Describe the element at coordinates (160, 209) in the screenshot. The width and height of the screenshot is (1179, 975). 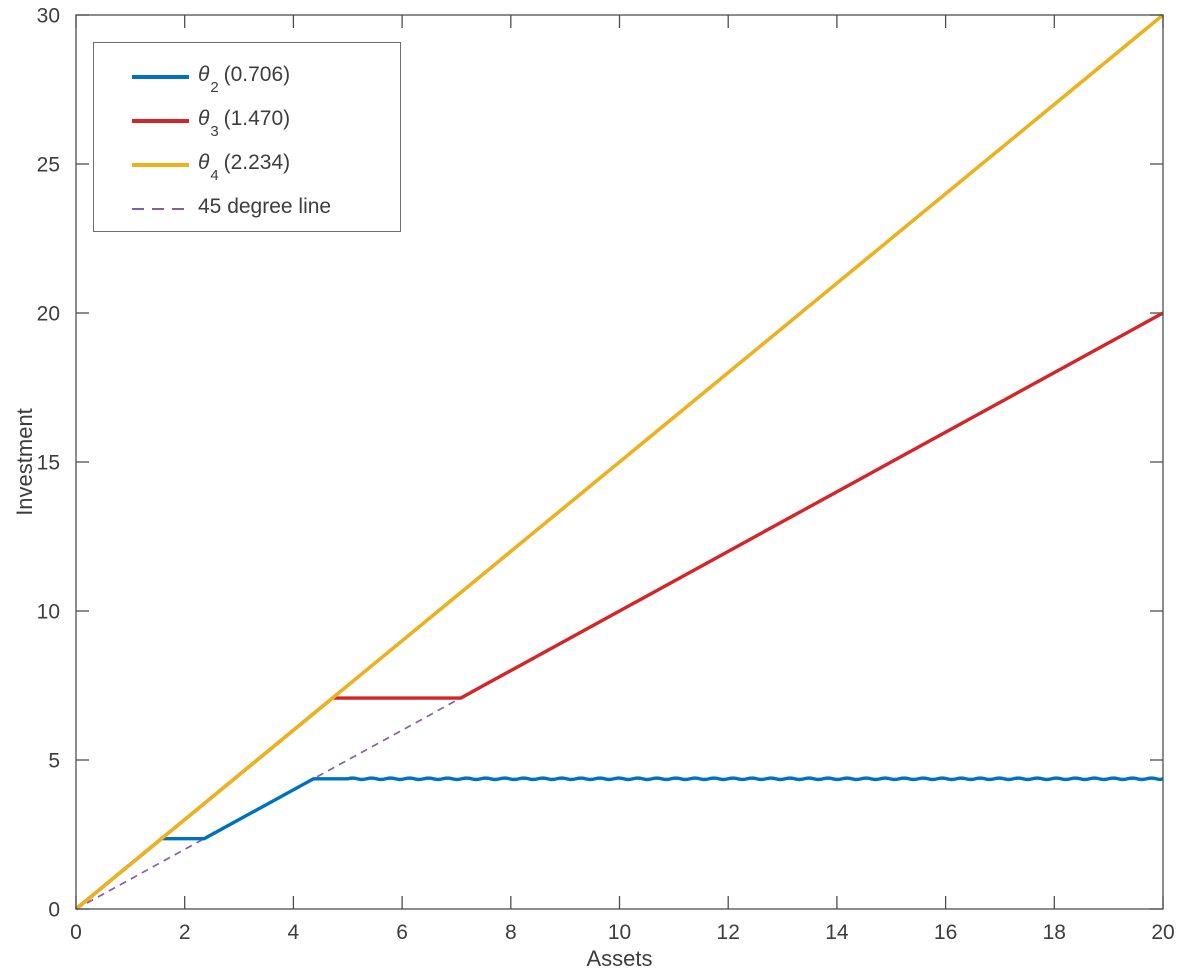
I see `legend-line-sample-45-degree` at that location.